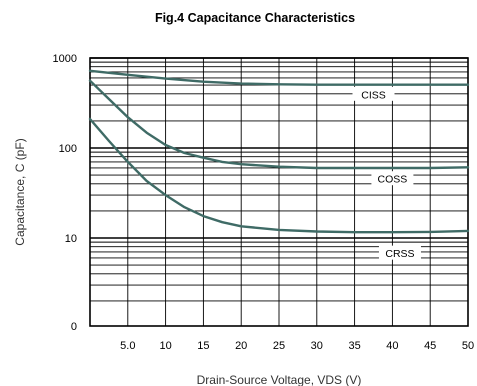 The height and width of the screenshot is (386, 477). Describe the element at coordinates (354, 346) in the screenshot. I see `x-tick-label: 35` at that location.